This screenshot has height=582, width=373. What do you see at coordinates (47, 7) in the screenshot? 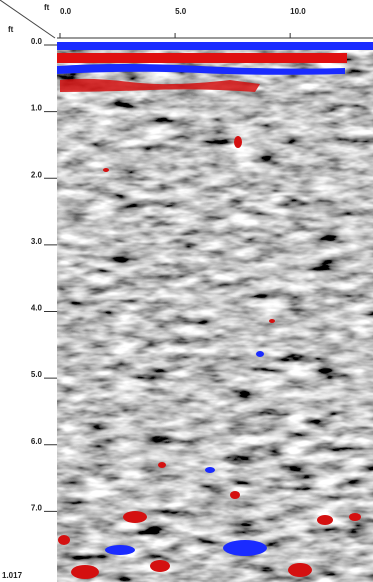
I see `x-unit: ft` at bounding box center [47, 7].